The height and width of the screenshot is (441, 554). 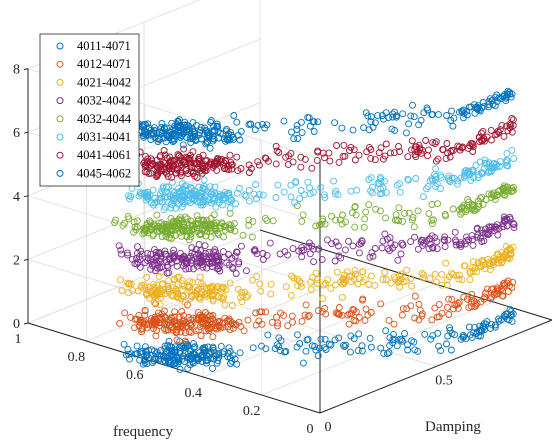 What do you see at coordinates (104, 119) in the screenshot?
I see `legend-label: 4032-4044` at bounding box center [104, 119].